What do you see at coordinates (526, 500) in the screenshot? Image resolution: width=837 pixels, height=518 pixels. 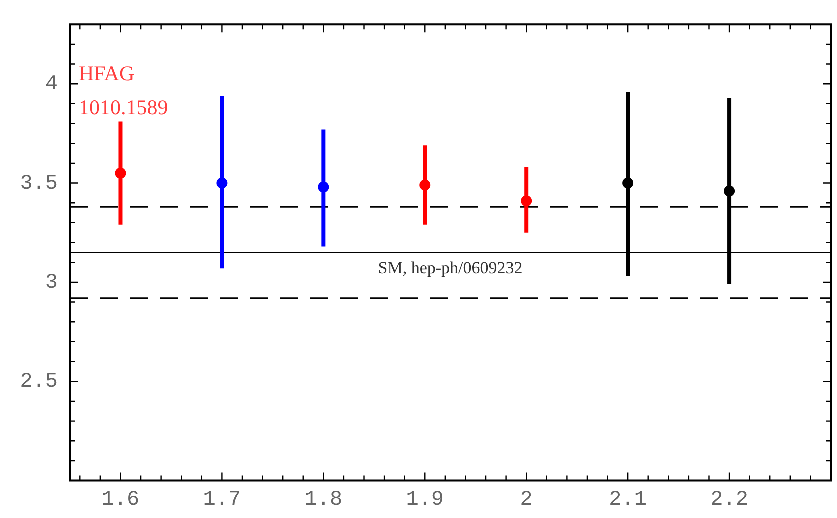 I see `x-tick-label: 2` at bounding box center [526, 500].